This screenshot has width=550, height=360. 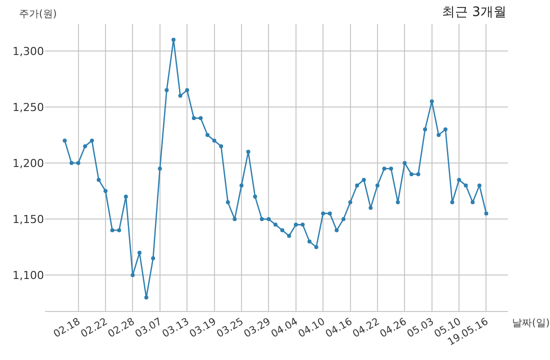 I want to click on y-tick-label: 1,100, so click(x=28, y=275).